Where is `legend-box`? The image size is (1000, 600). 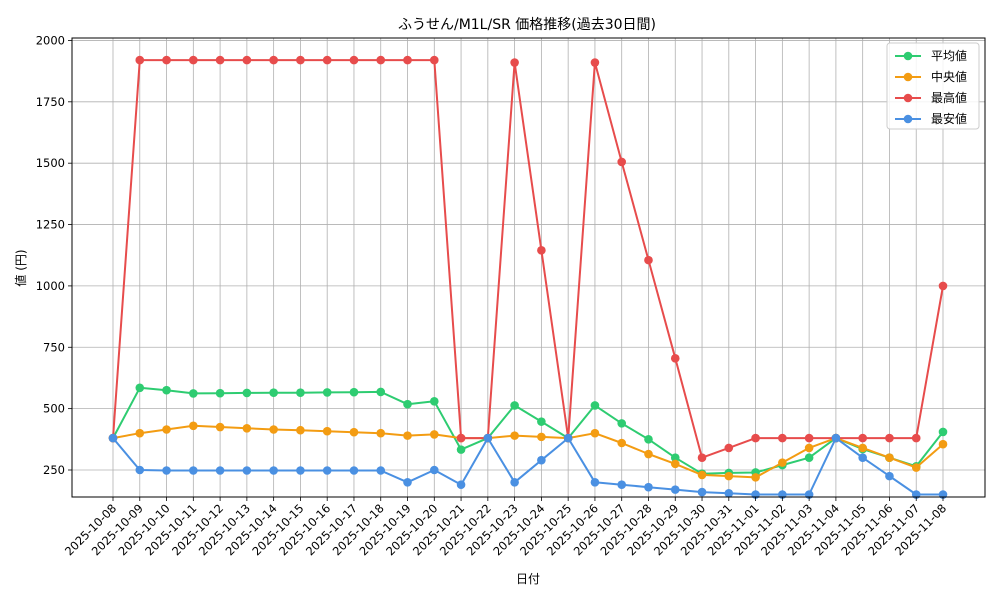 legend-box is located at coordinates (933, 86).